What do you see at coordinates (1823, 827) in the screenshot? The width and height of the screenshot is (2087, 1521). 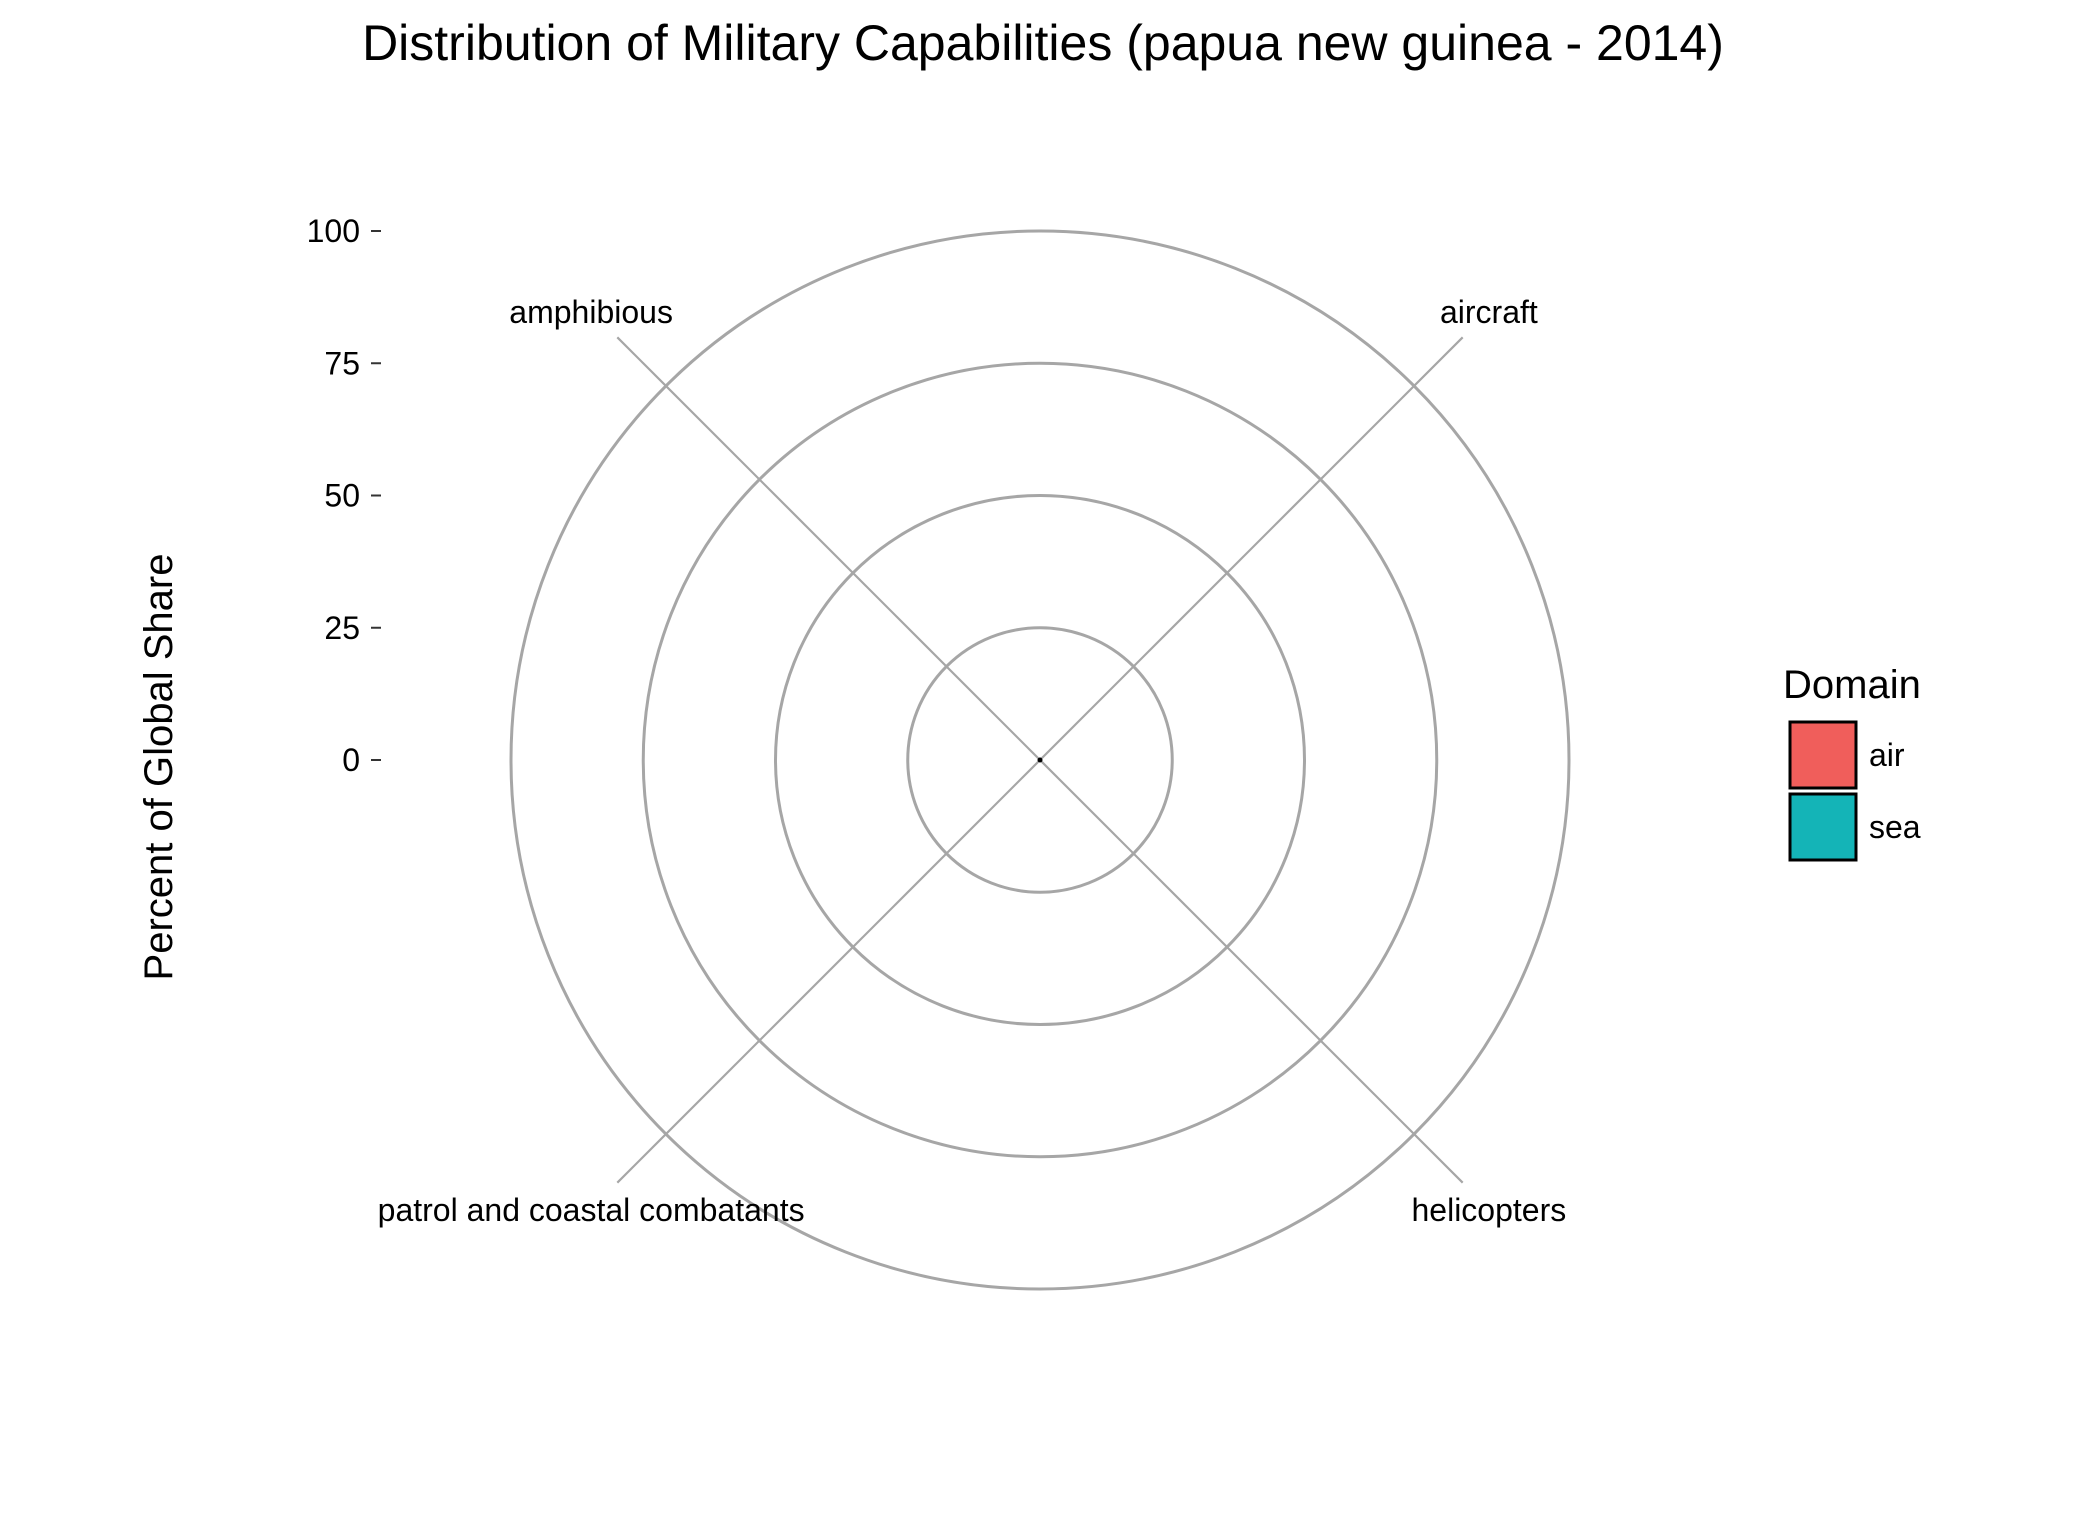 I see `legend-swatch-sea` at bounding box center [1823, 827].